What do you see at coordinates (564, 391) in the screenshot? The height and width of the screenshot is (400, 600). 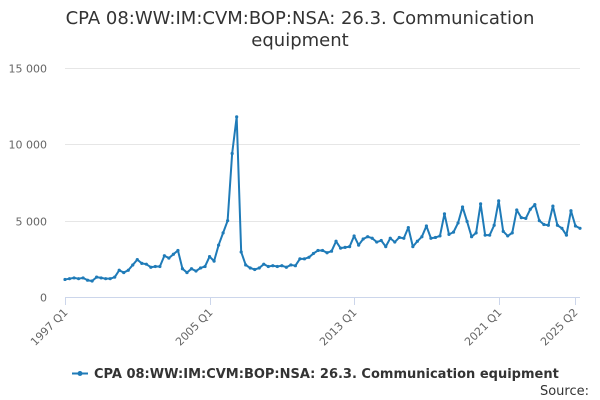 I see `source-label: Source:` at bounding box center [564, 391].